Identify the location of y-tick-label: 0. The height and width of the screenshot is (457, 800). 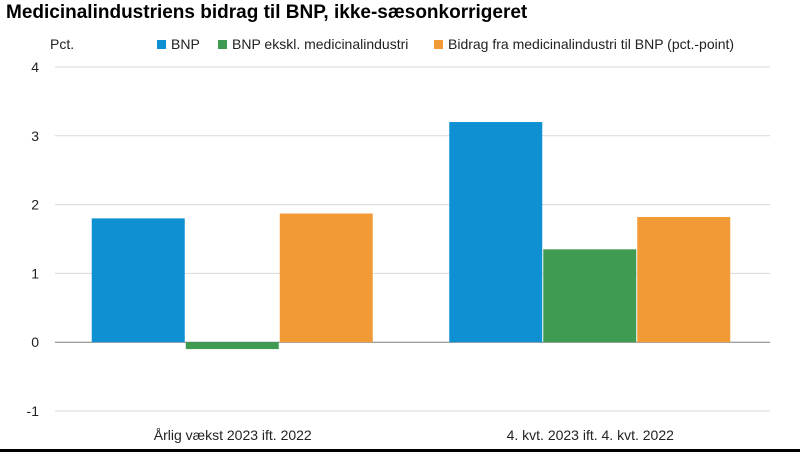
(35, 342).